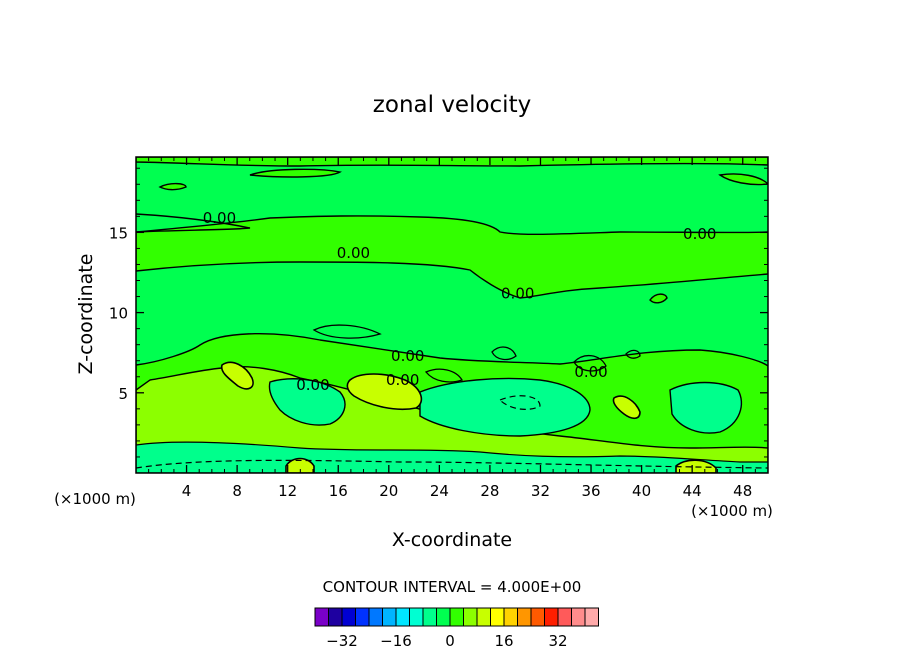 The width and height of the screenshot is (904, 654). What do you see at coordinates (187, 491) in the screenshot?
I see `x-tick-label: 4` at bounding box center [187, 491].